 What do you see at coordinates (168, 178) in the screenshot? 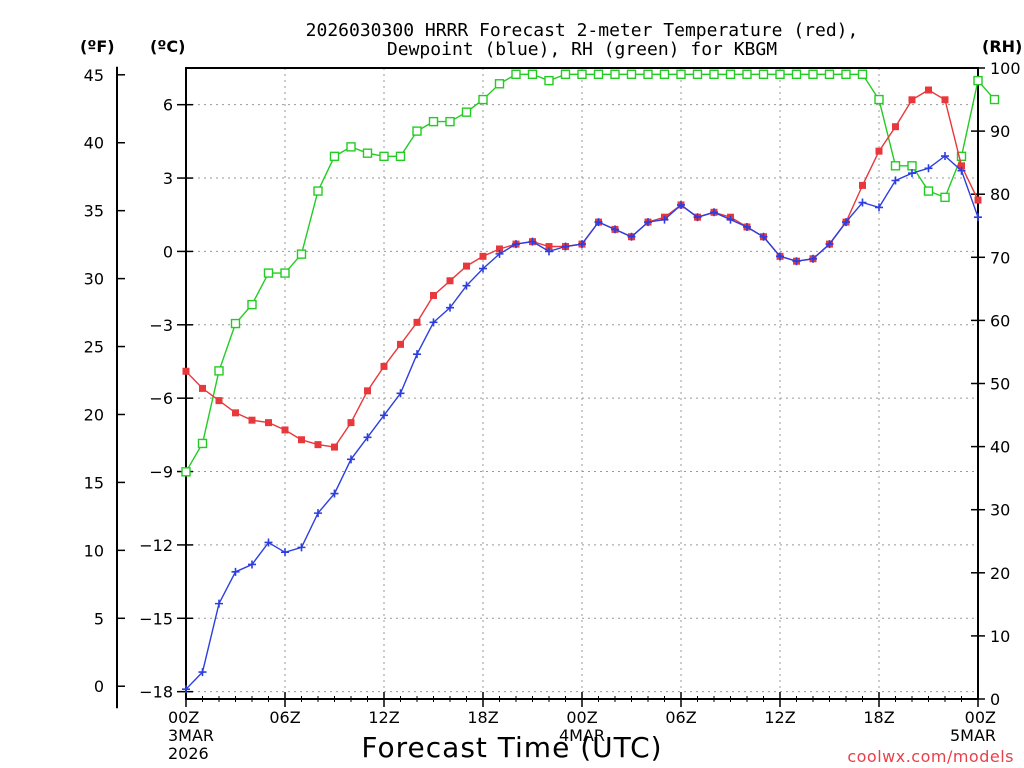
I see `celsius-tick-label: 3` at bounding box center [168, 178].